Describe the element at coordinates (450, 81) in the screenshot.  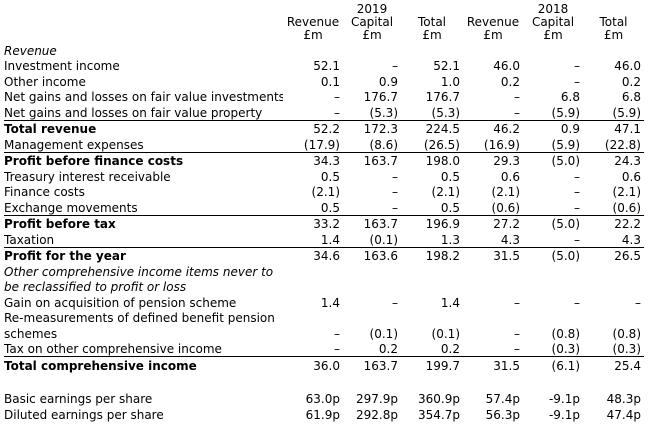
I see `cell-total-2019: 1.0` at that location.